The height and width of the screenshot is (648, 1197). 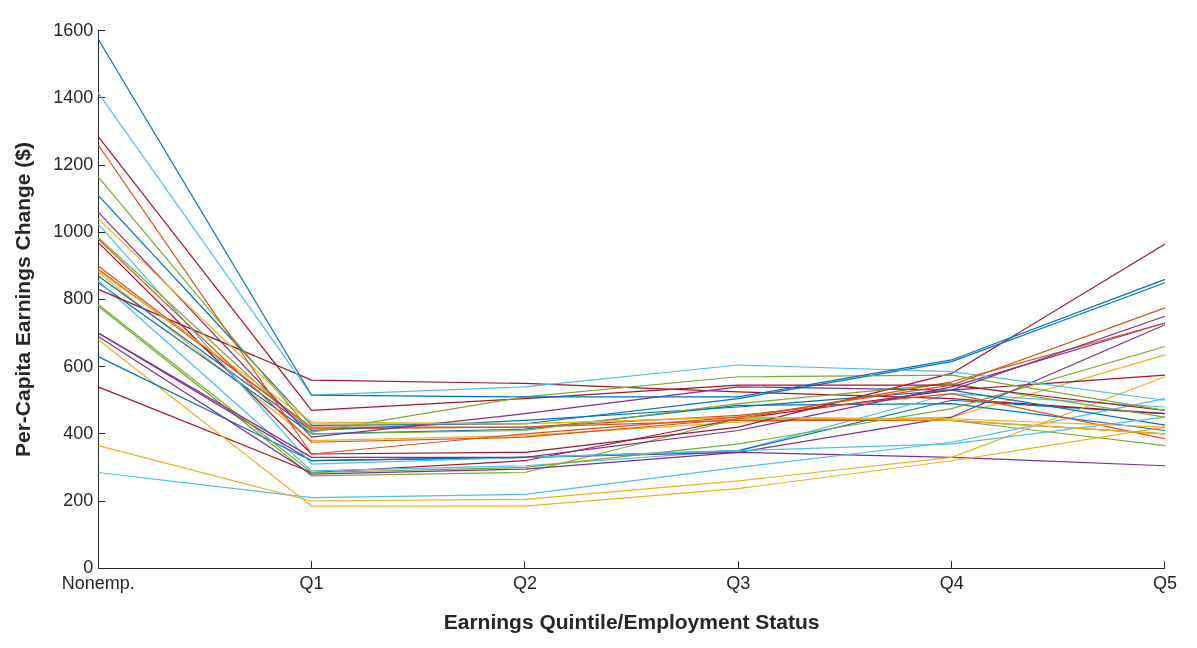 I want to click on y-tick-label: 1400, so click(x=73, y=96).